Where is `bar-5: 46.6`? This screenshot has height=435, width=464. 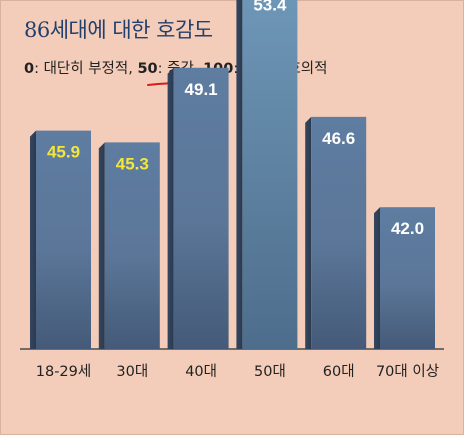 bar-5: 46.6 is located at coordinates (336, 233).